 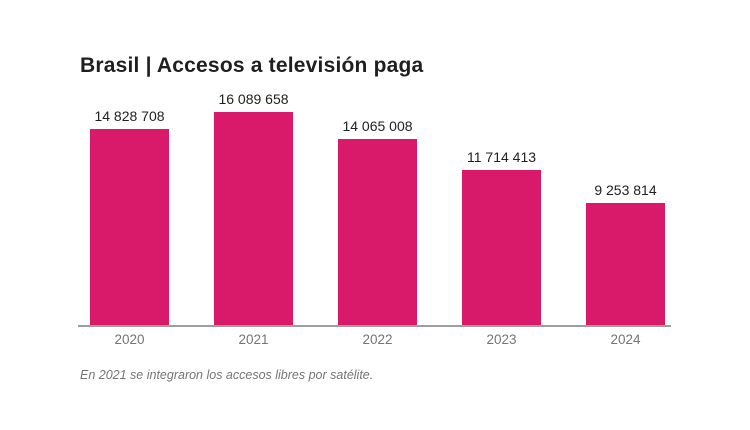 I want to click on bar-2024, so click(x=625, y=265).